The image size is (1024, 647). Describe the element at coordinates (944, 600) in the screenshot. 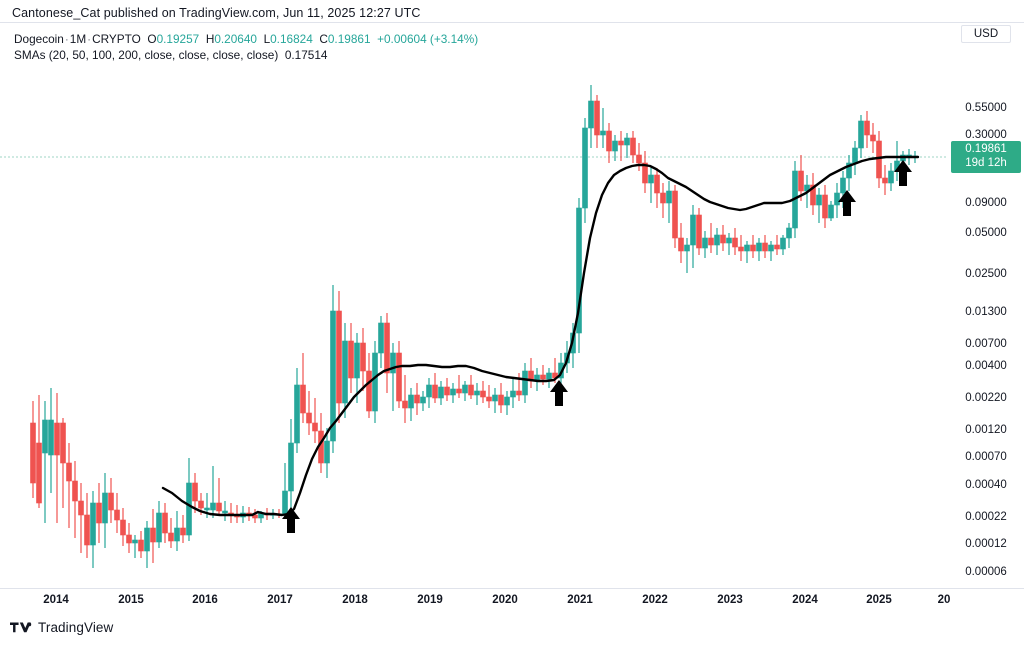

I see `time-tick: 20` at that location.